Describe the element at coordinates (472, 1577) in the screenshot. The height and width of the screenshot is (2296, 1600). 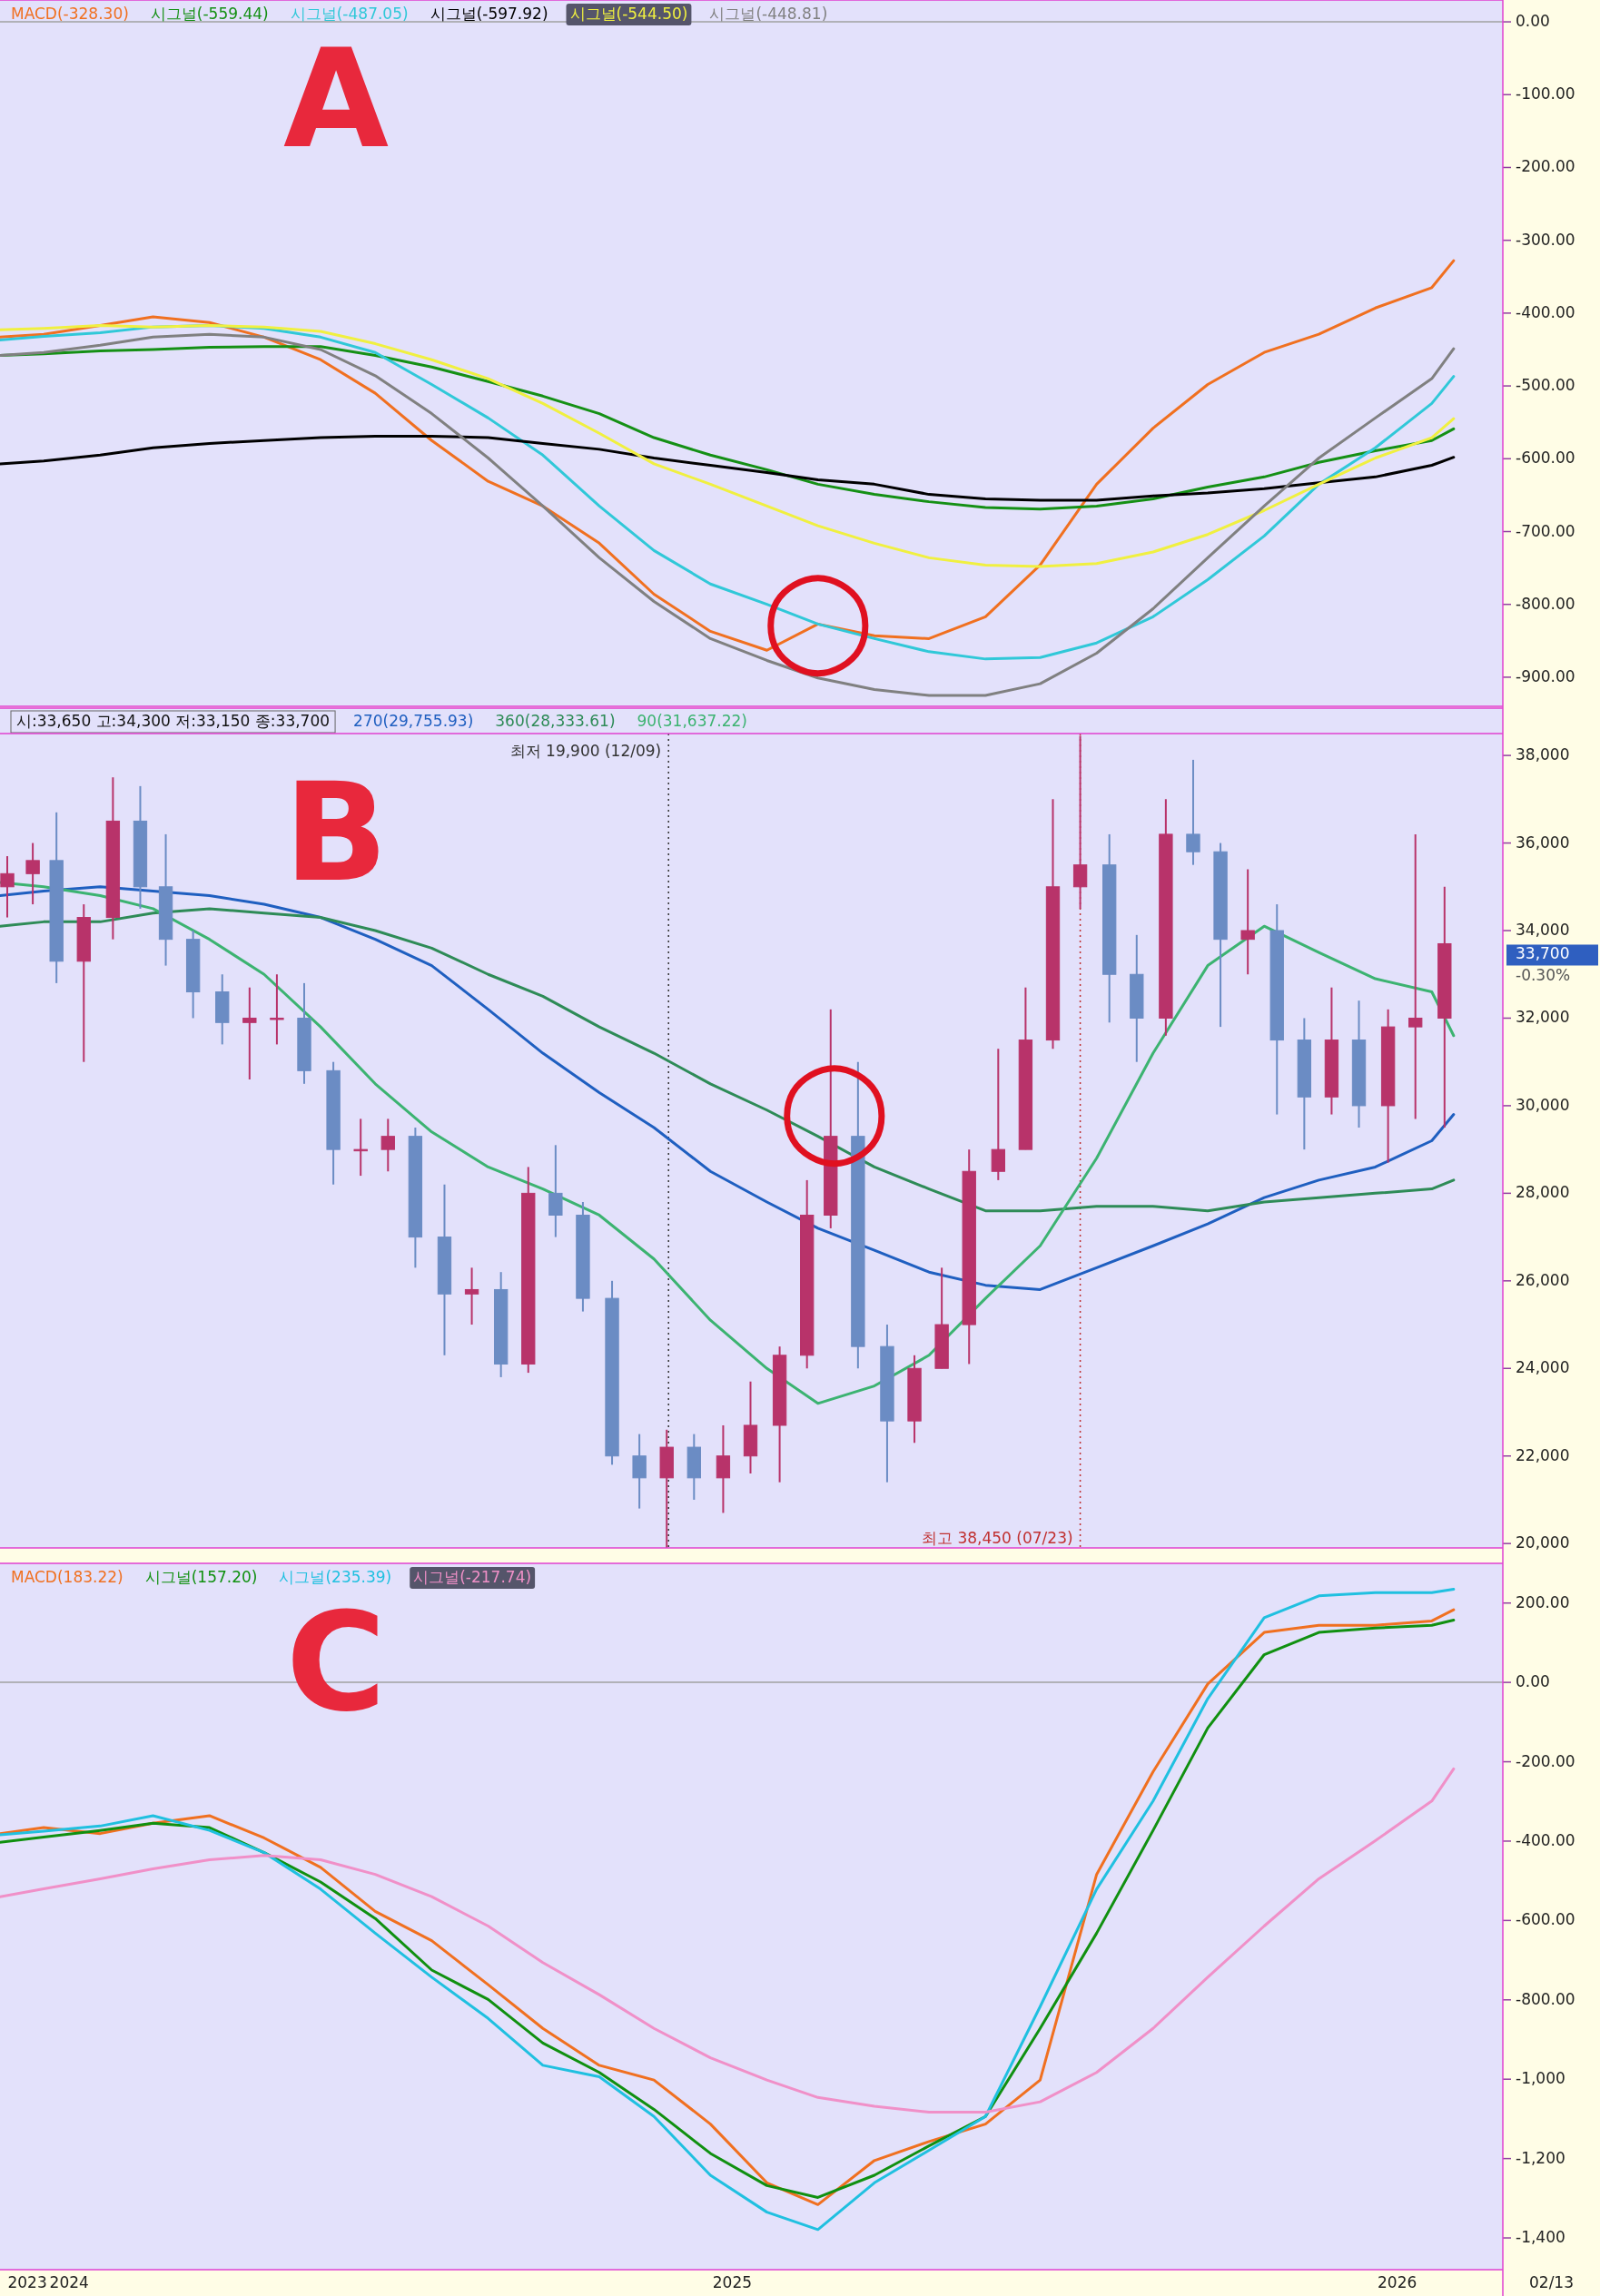
I see `text: 시그널(-217.74)` at that location.